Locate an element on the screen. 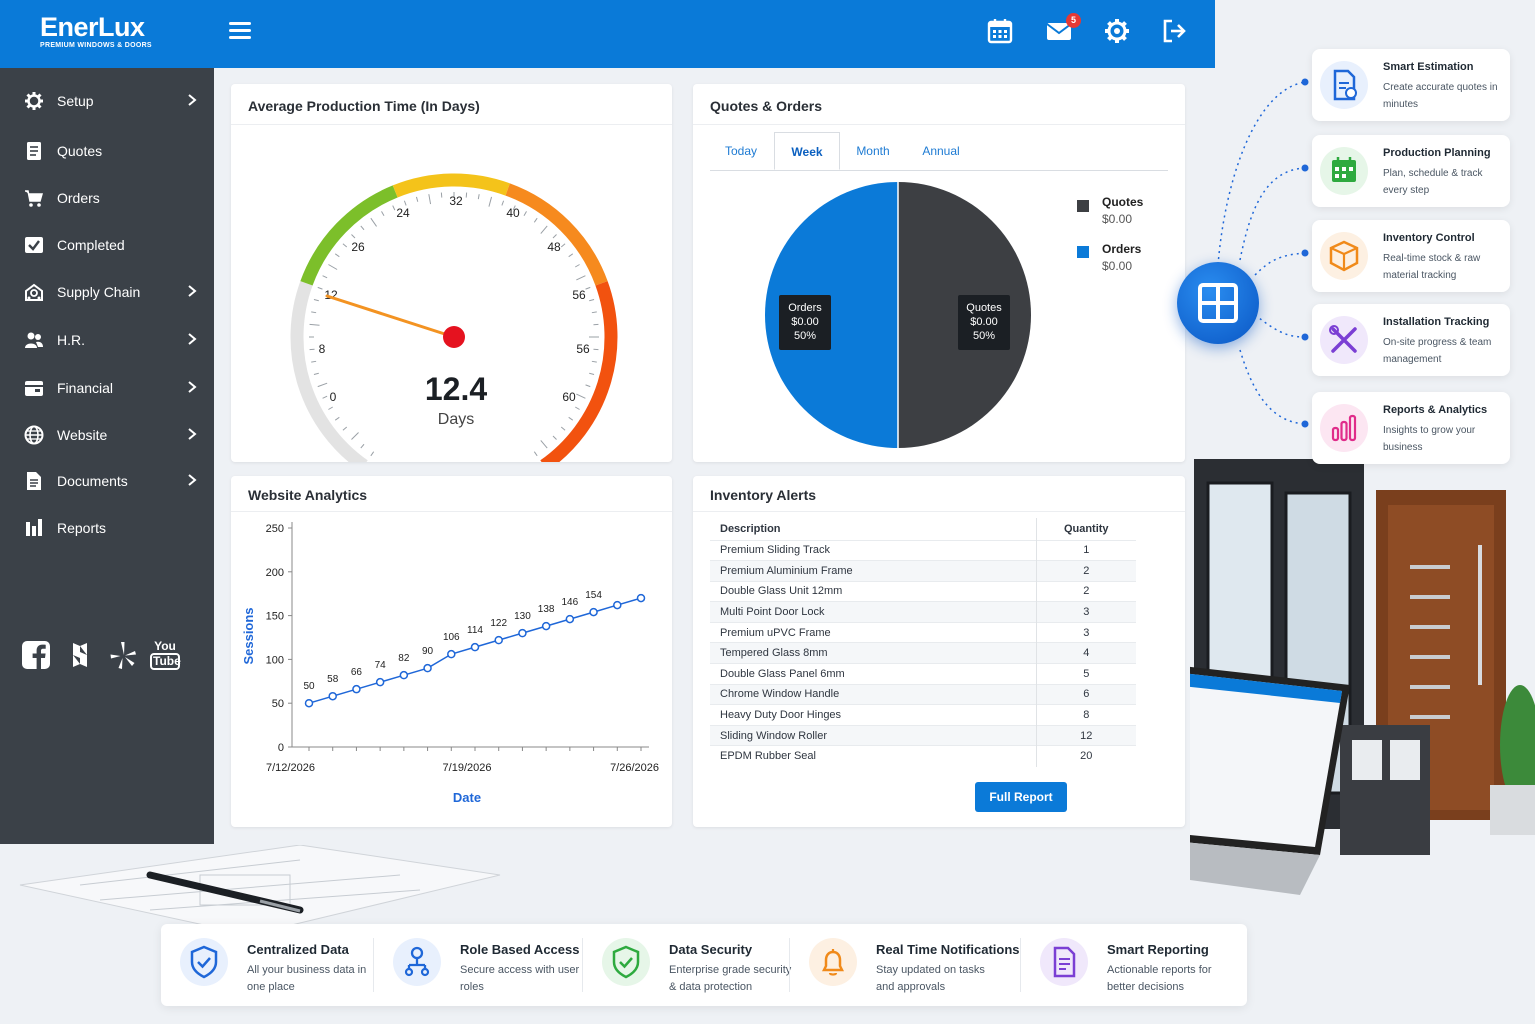 This screenshot has width=1535, height=1024. feature-title: Production Planning is located at coordinates (1437, 153).